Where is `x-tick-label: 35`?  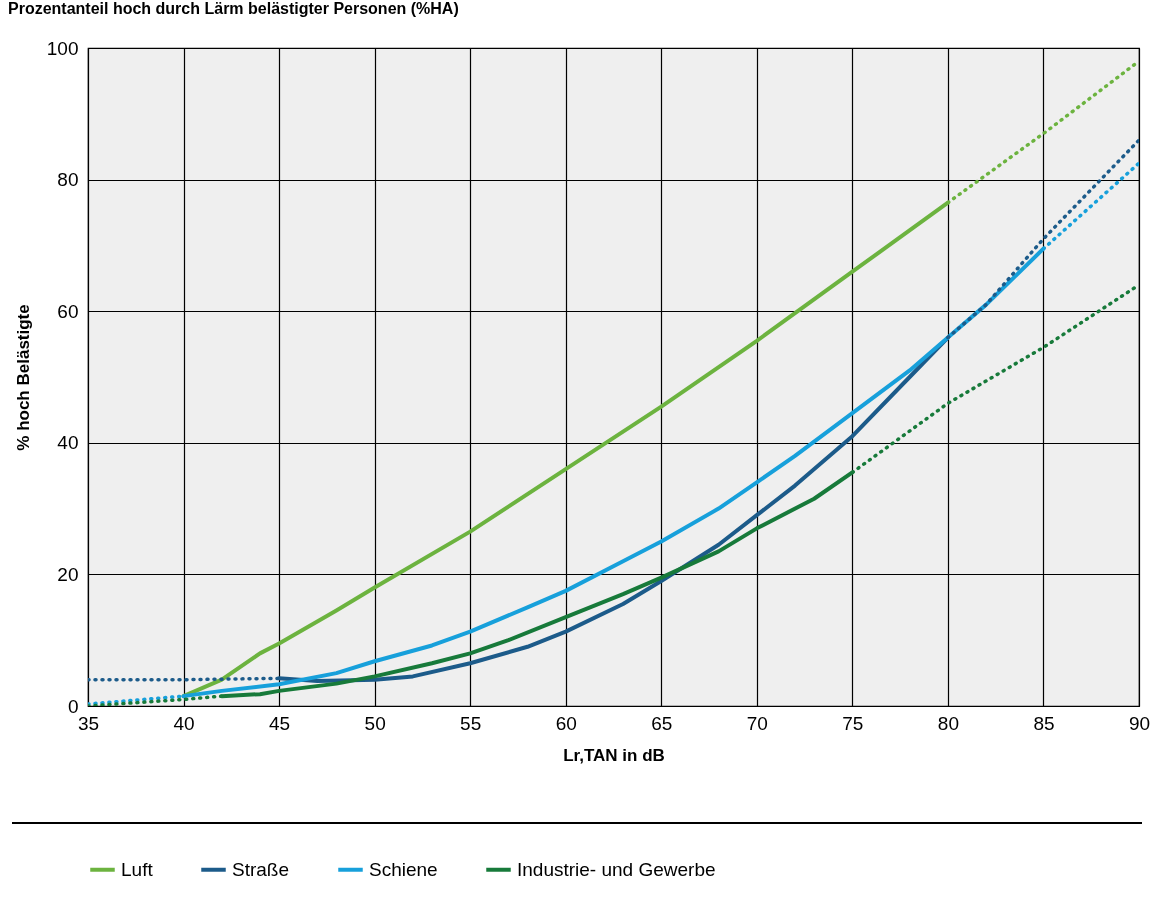
x-tick-label: 35 is located at coordinates (88, 723).